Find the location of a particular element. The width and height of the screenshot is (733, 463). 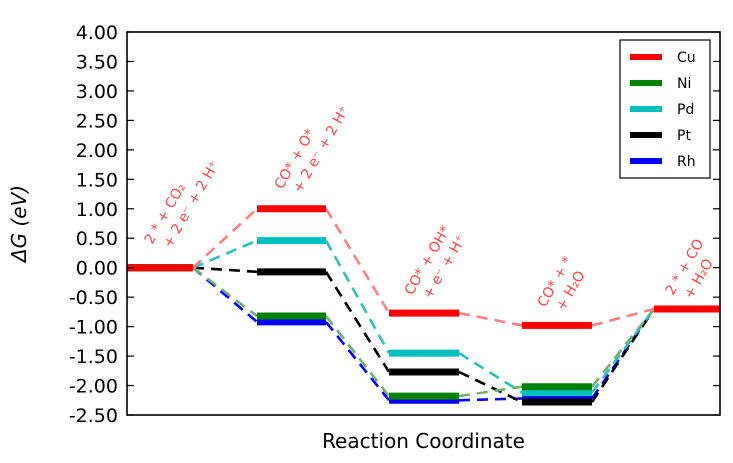

state-label: CO* + O*+ 2 e⁻ + 2 H⁺ is located at coordinates (312, 149).